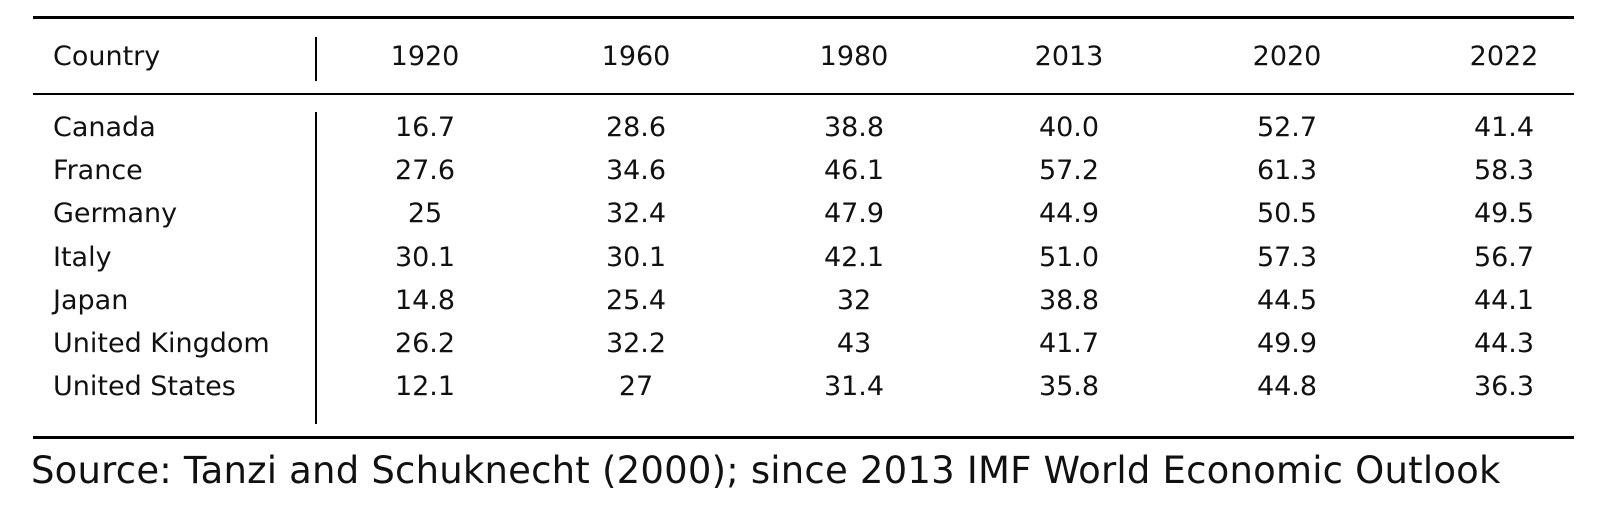  What do you see at coordinates (1287, 387) in the screenshot?
I see `row-value: 44.8` at bounding box center [1287, 387].